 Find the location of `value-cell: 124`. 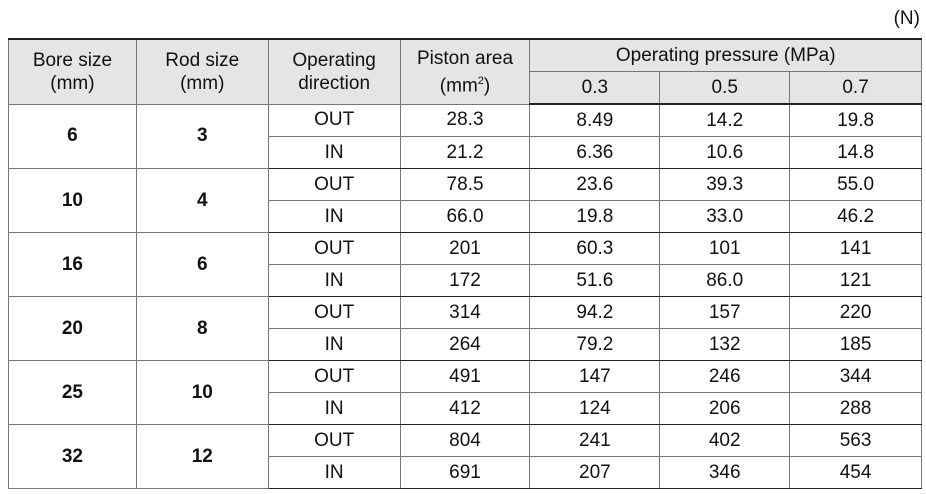

value-cell: 124 is located at coordinates (595, 408).